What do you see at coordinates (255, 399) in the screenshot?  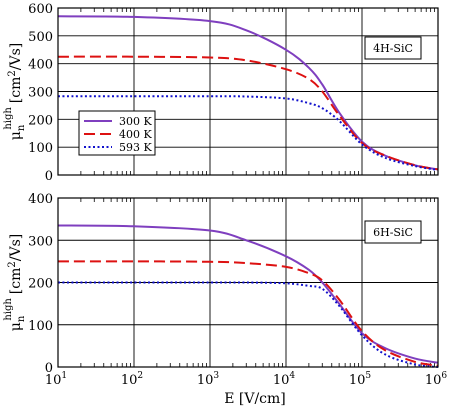 I see `x-axis-label: E [V/cm]` at bounding box center [255, 399].